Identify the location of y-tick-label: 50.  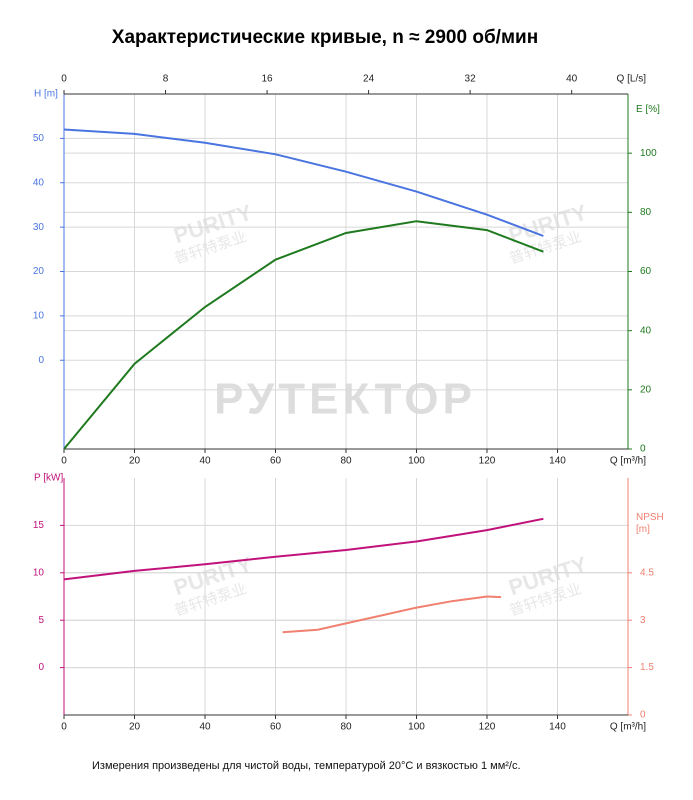
(39, 138).